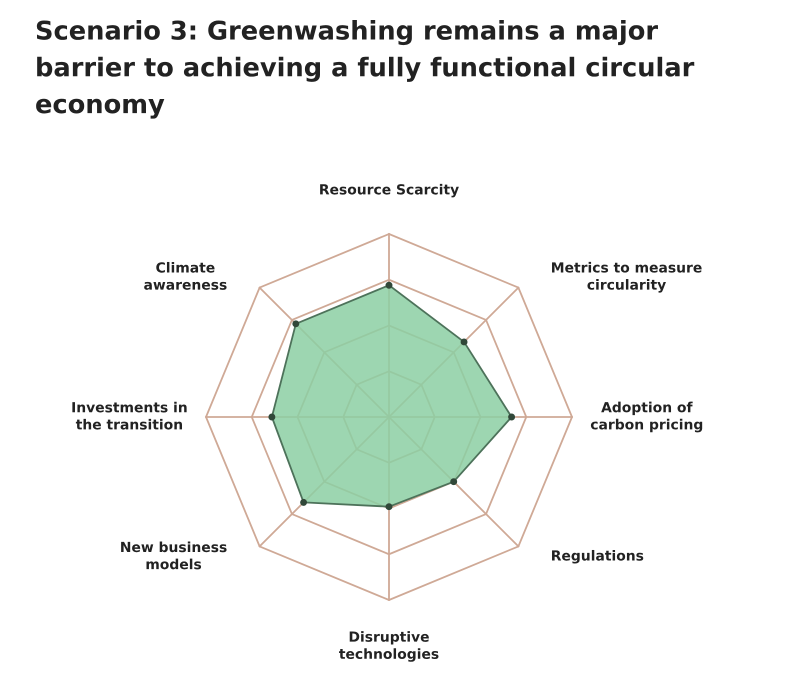  What do you see at coordinates (389, 191) in the screenshot?
I see `spoke-label: Resource Scarcity` at bounding box center [389, 191].